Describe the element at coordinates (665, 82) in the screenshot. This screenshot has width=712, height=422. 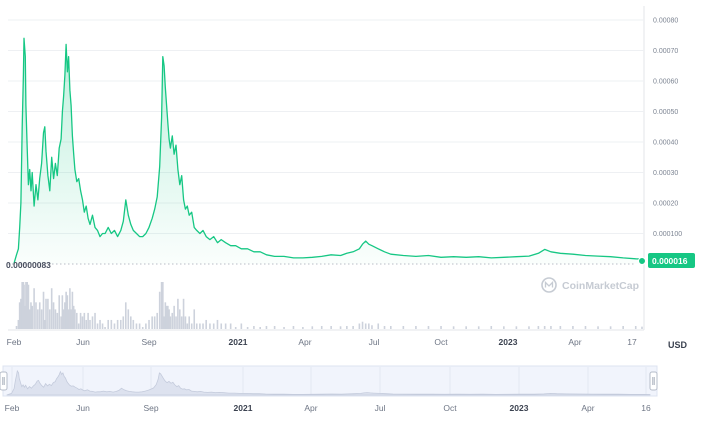
I see `y-tick-label: 0.00060` at that location.